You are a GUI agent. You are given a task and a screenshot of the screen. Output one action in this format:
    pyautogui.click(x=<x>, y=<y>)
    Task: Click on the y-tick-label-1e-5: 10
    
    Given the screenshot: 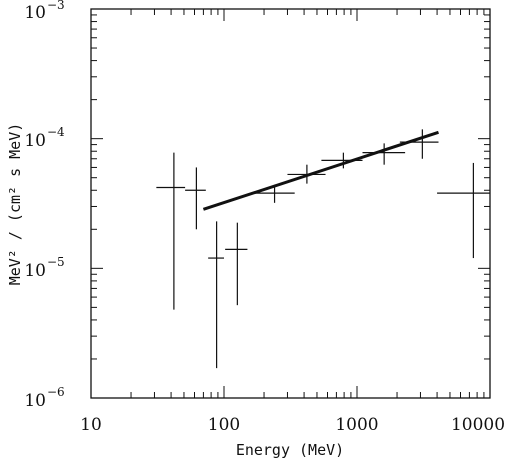 What is the action you would take?
    pyautogui.click(x=35, y=271)
    